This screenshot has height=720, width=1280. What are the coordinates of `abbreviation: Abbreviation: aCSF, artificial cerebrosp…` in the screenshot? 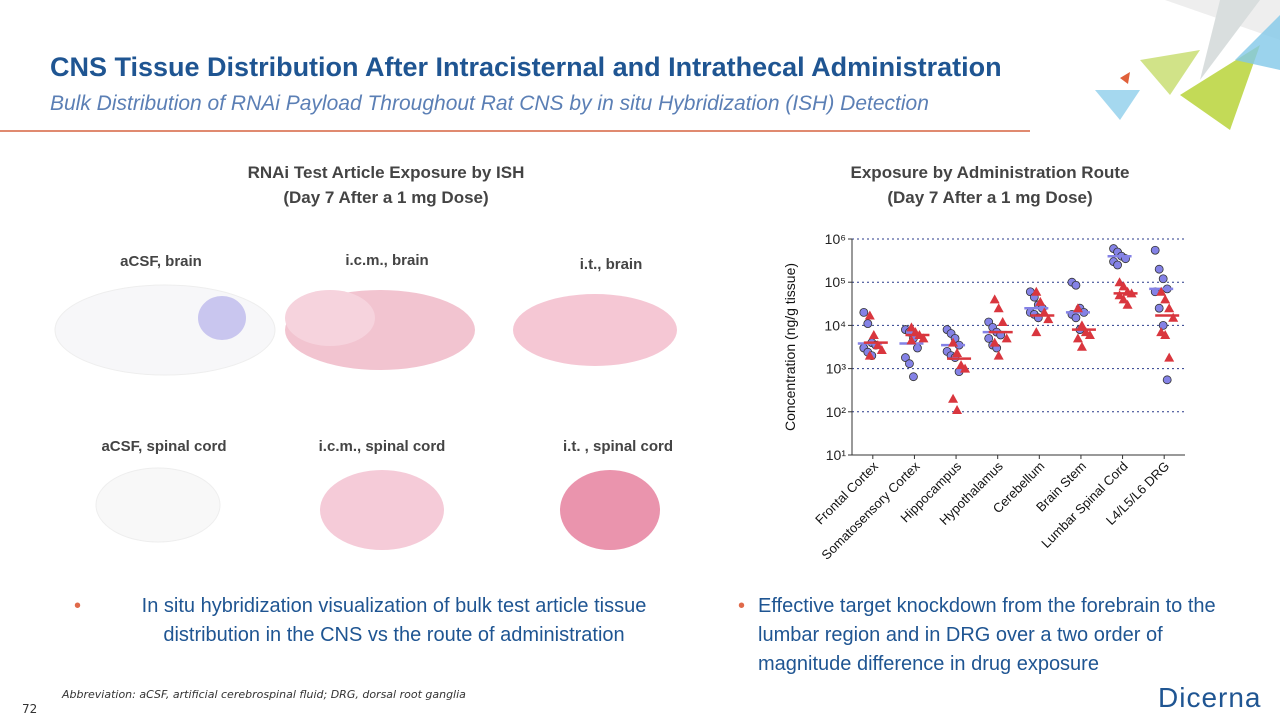 It's located at (264, 694).